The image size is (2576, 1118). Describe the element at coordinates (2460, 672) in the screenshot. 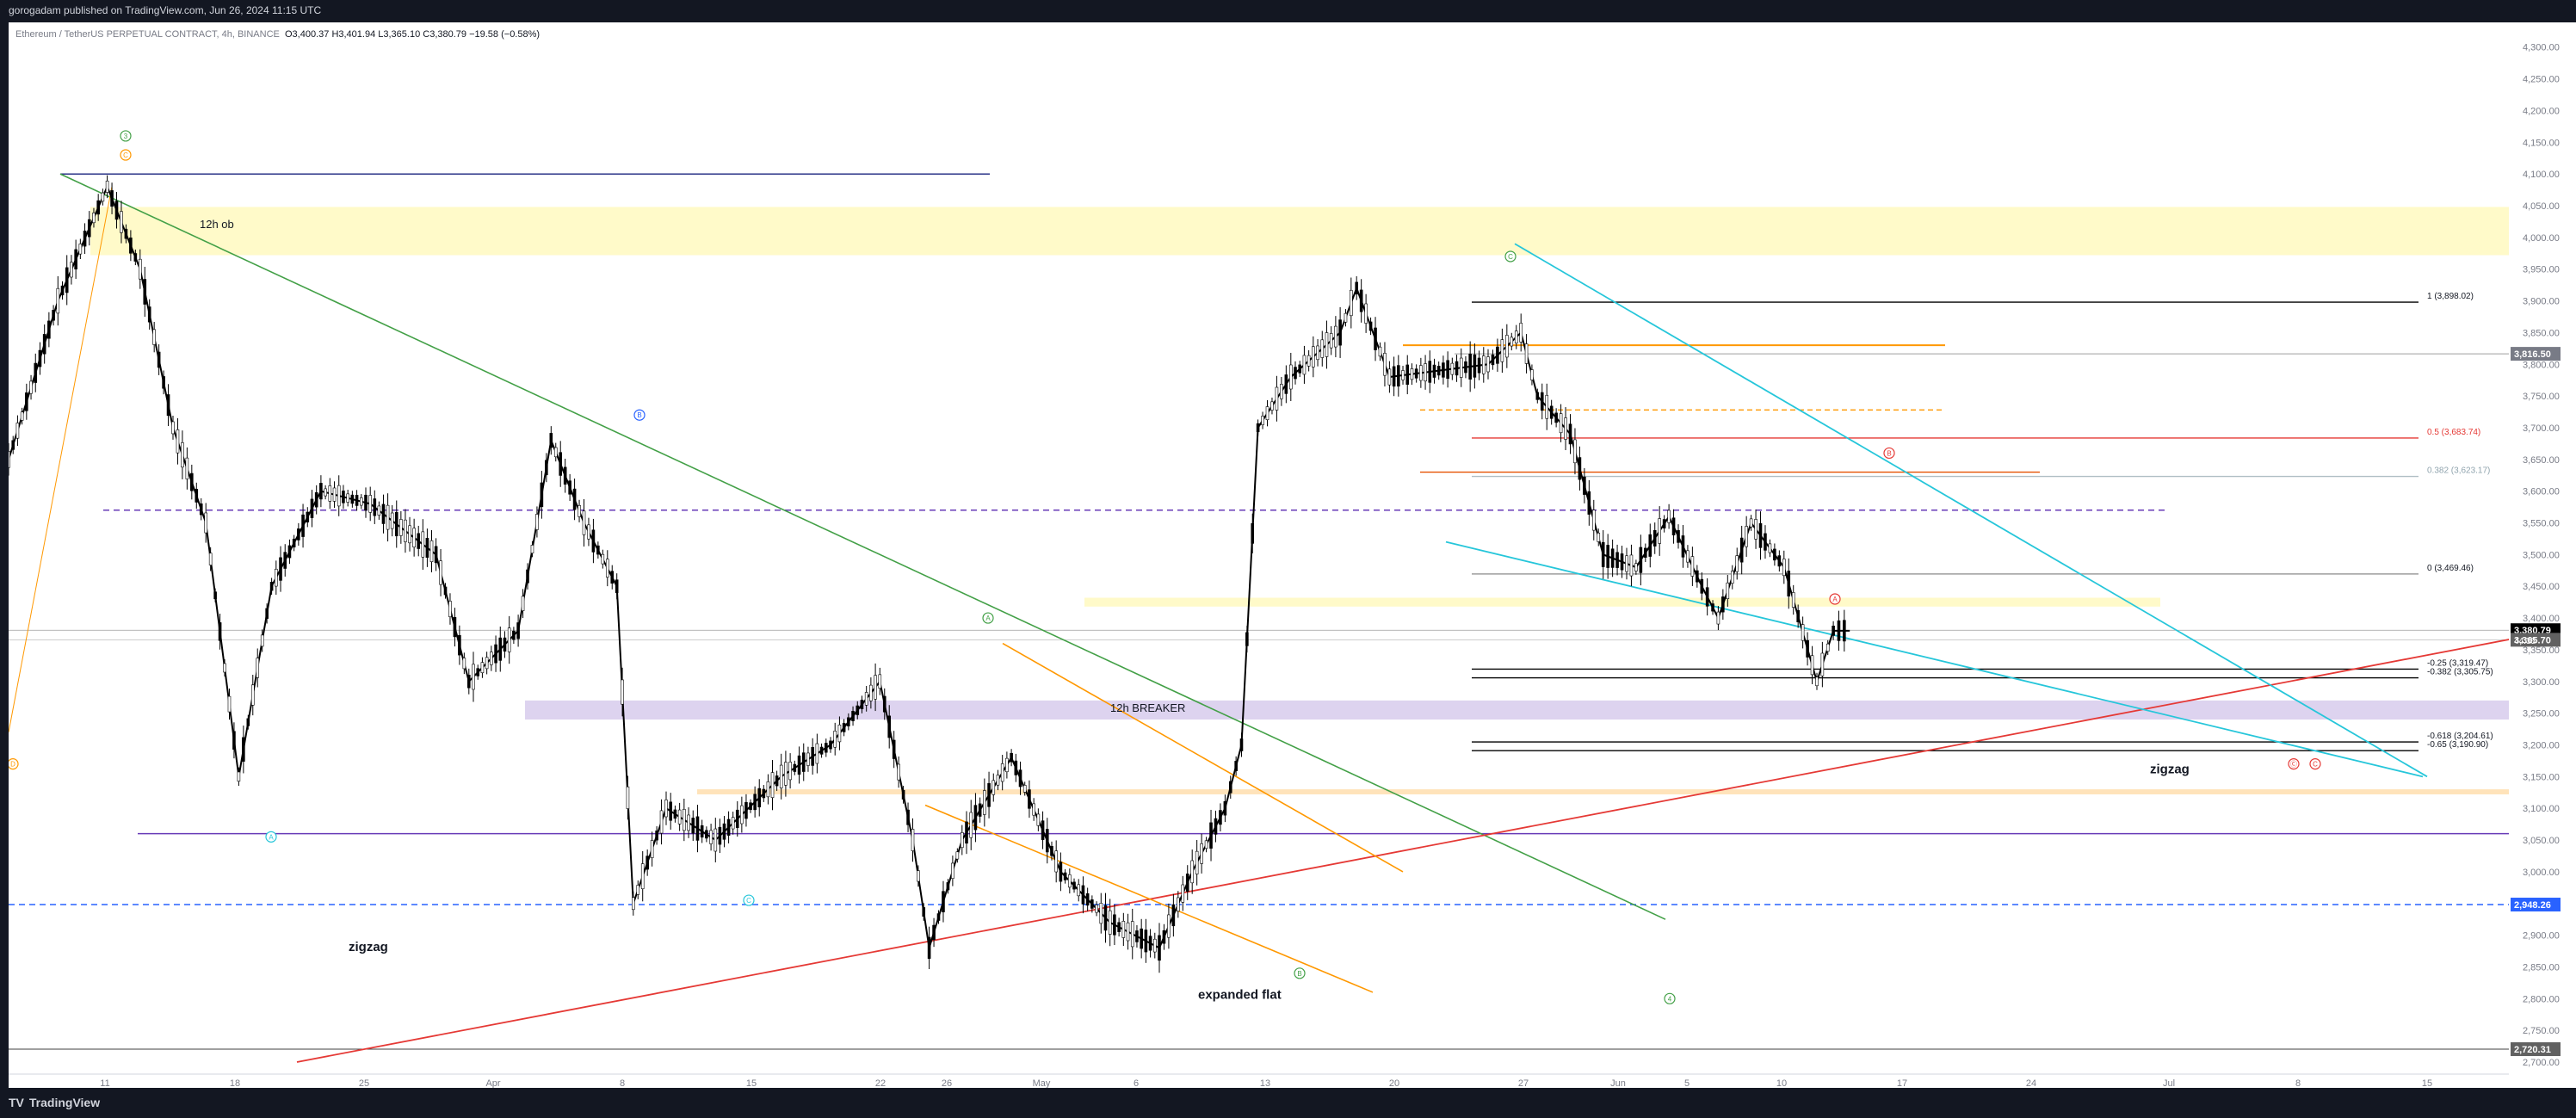

I see `fib-label: -0.382 (3,305.75)` at that location.